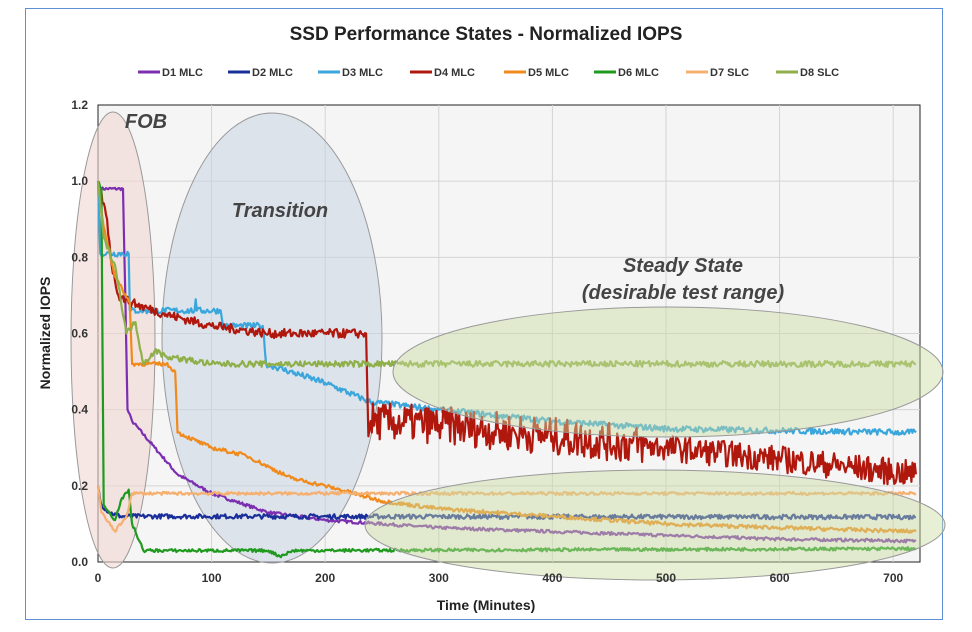  What do you see at coordinates (79, 562) in the screenshot?
I see `y-tick-label: 0.0` at bounding box center [79, 562].